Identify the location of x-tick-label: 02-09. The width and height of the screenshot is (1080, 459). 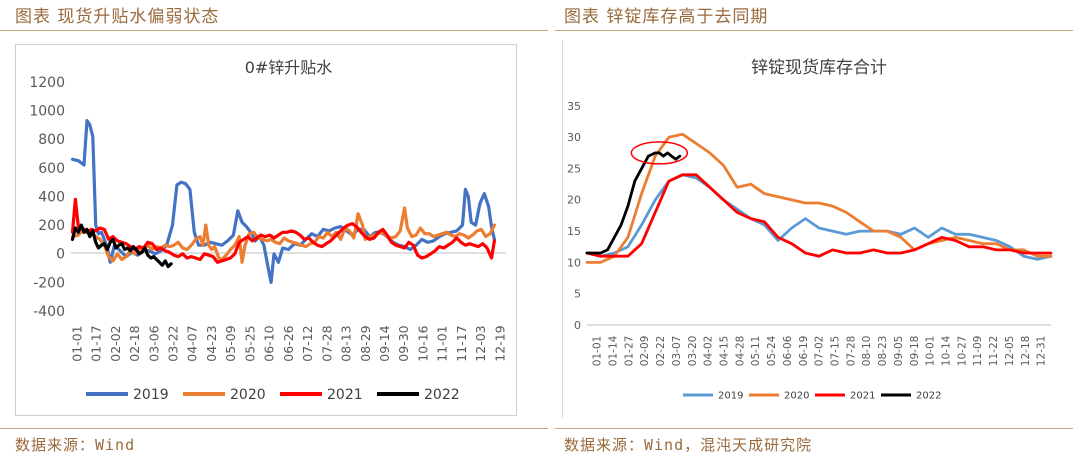
(645, 351).